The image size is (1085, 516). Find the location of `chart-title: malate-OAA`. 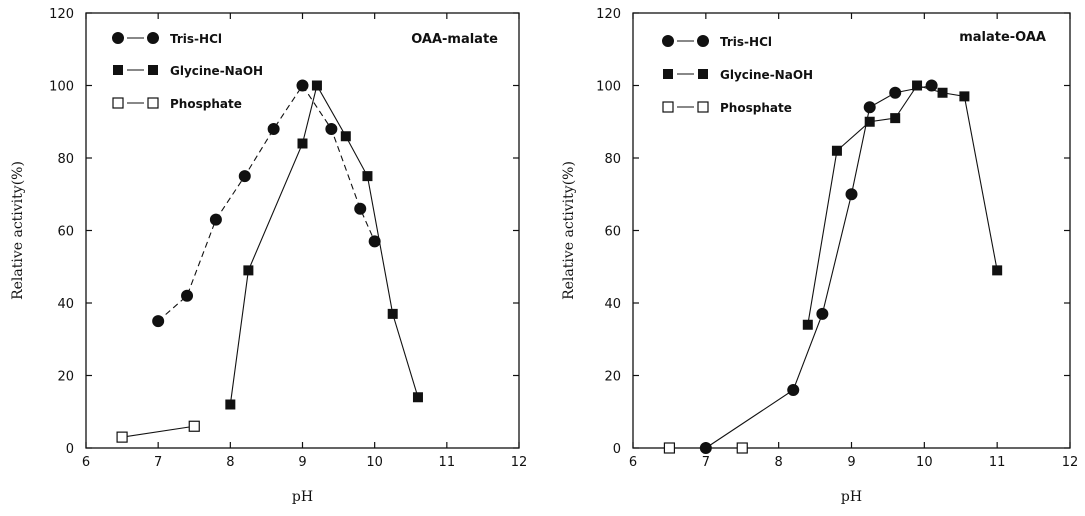

chart-title: malate-OAA is located at coordinates (1002, 37).